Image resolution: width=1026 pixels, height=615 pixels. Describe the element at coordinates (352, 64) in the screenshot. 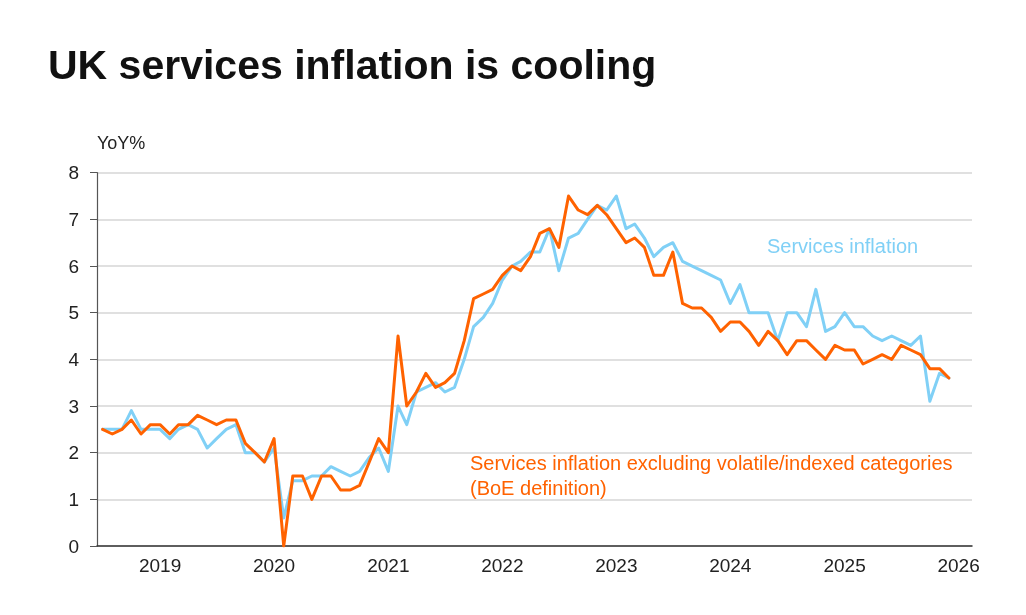

I see `chart-title: UK services inflation is cooling` at that location.